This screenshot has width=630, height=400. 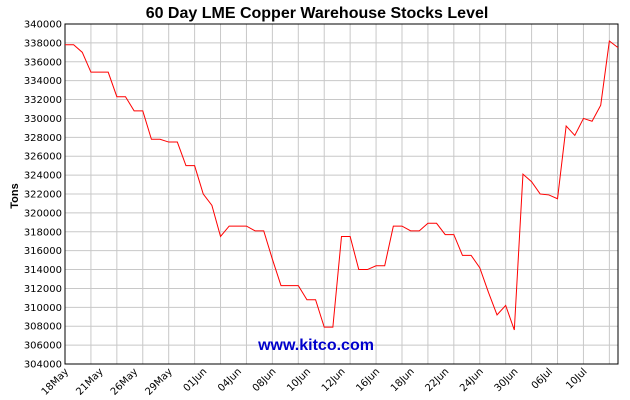 What do you see at coordinates (507, 380) in the screenshot?
I see `x-tick-label: 30Jun` at bounding box center [507, 380].